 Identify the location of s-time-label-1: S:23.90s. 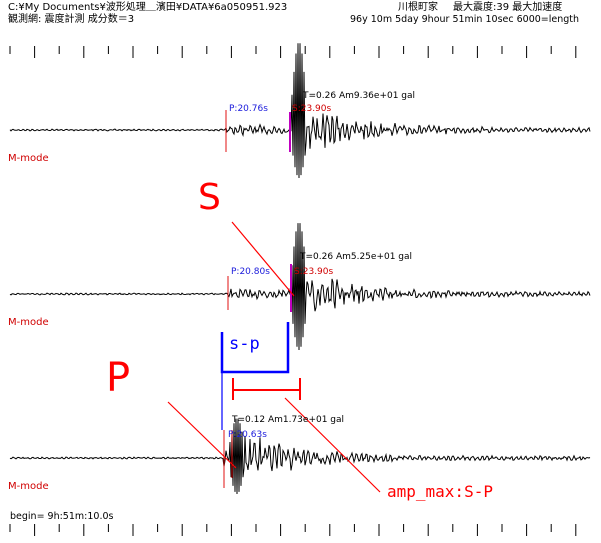
(312, 109).